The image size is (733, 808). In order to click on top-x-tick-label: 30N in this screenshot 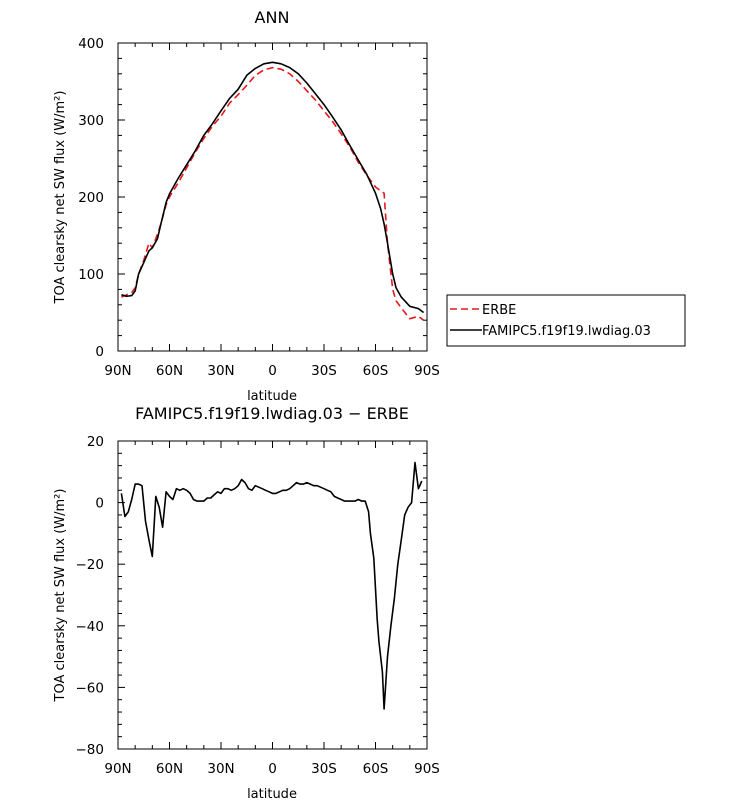, I will do `click(220, 371)`.